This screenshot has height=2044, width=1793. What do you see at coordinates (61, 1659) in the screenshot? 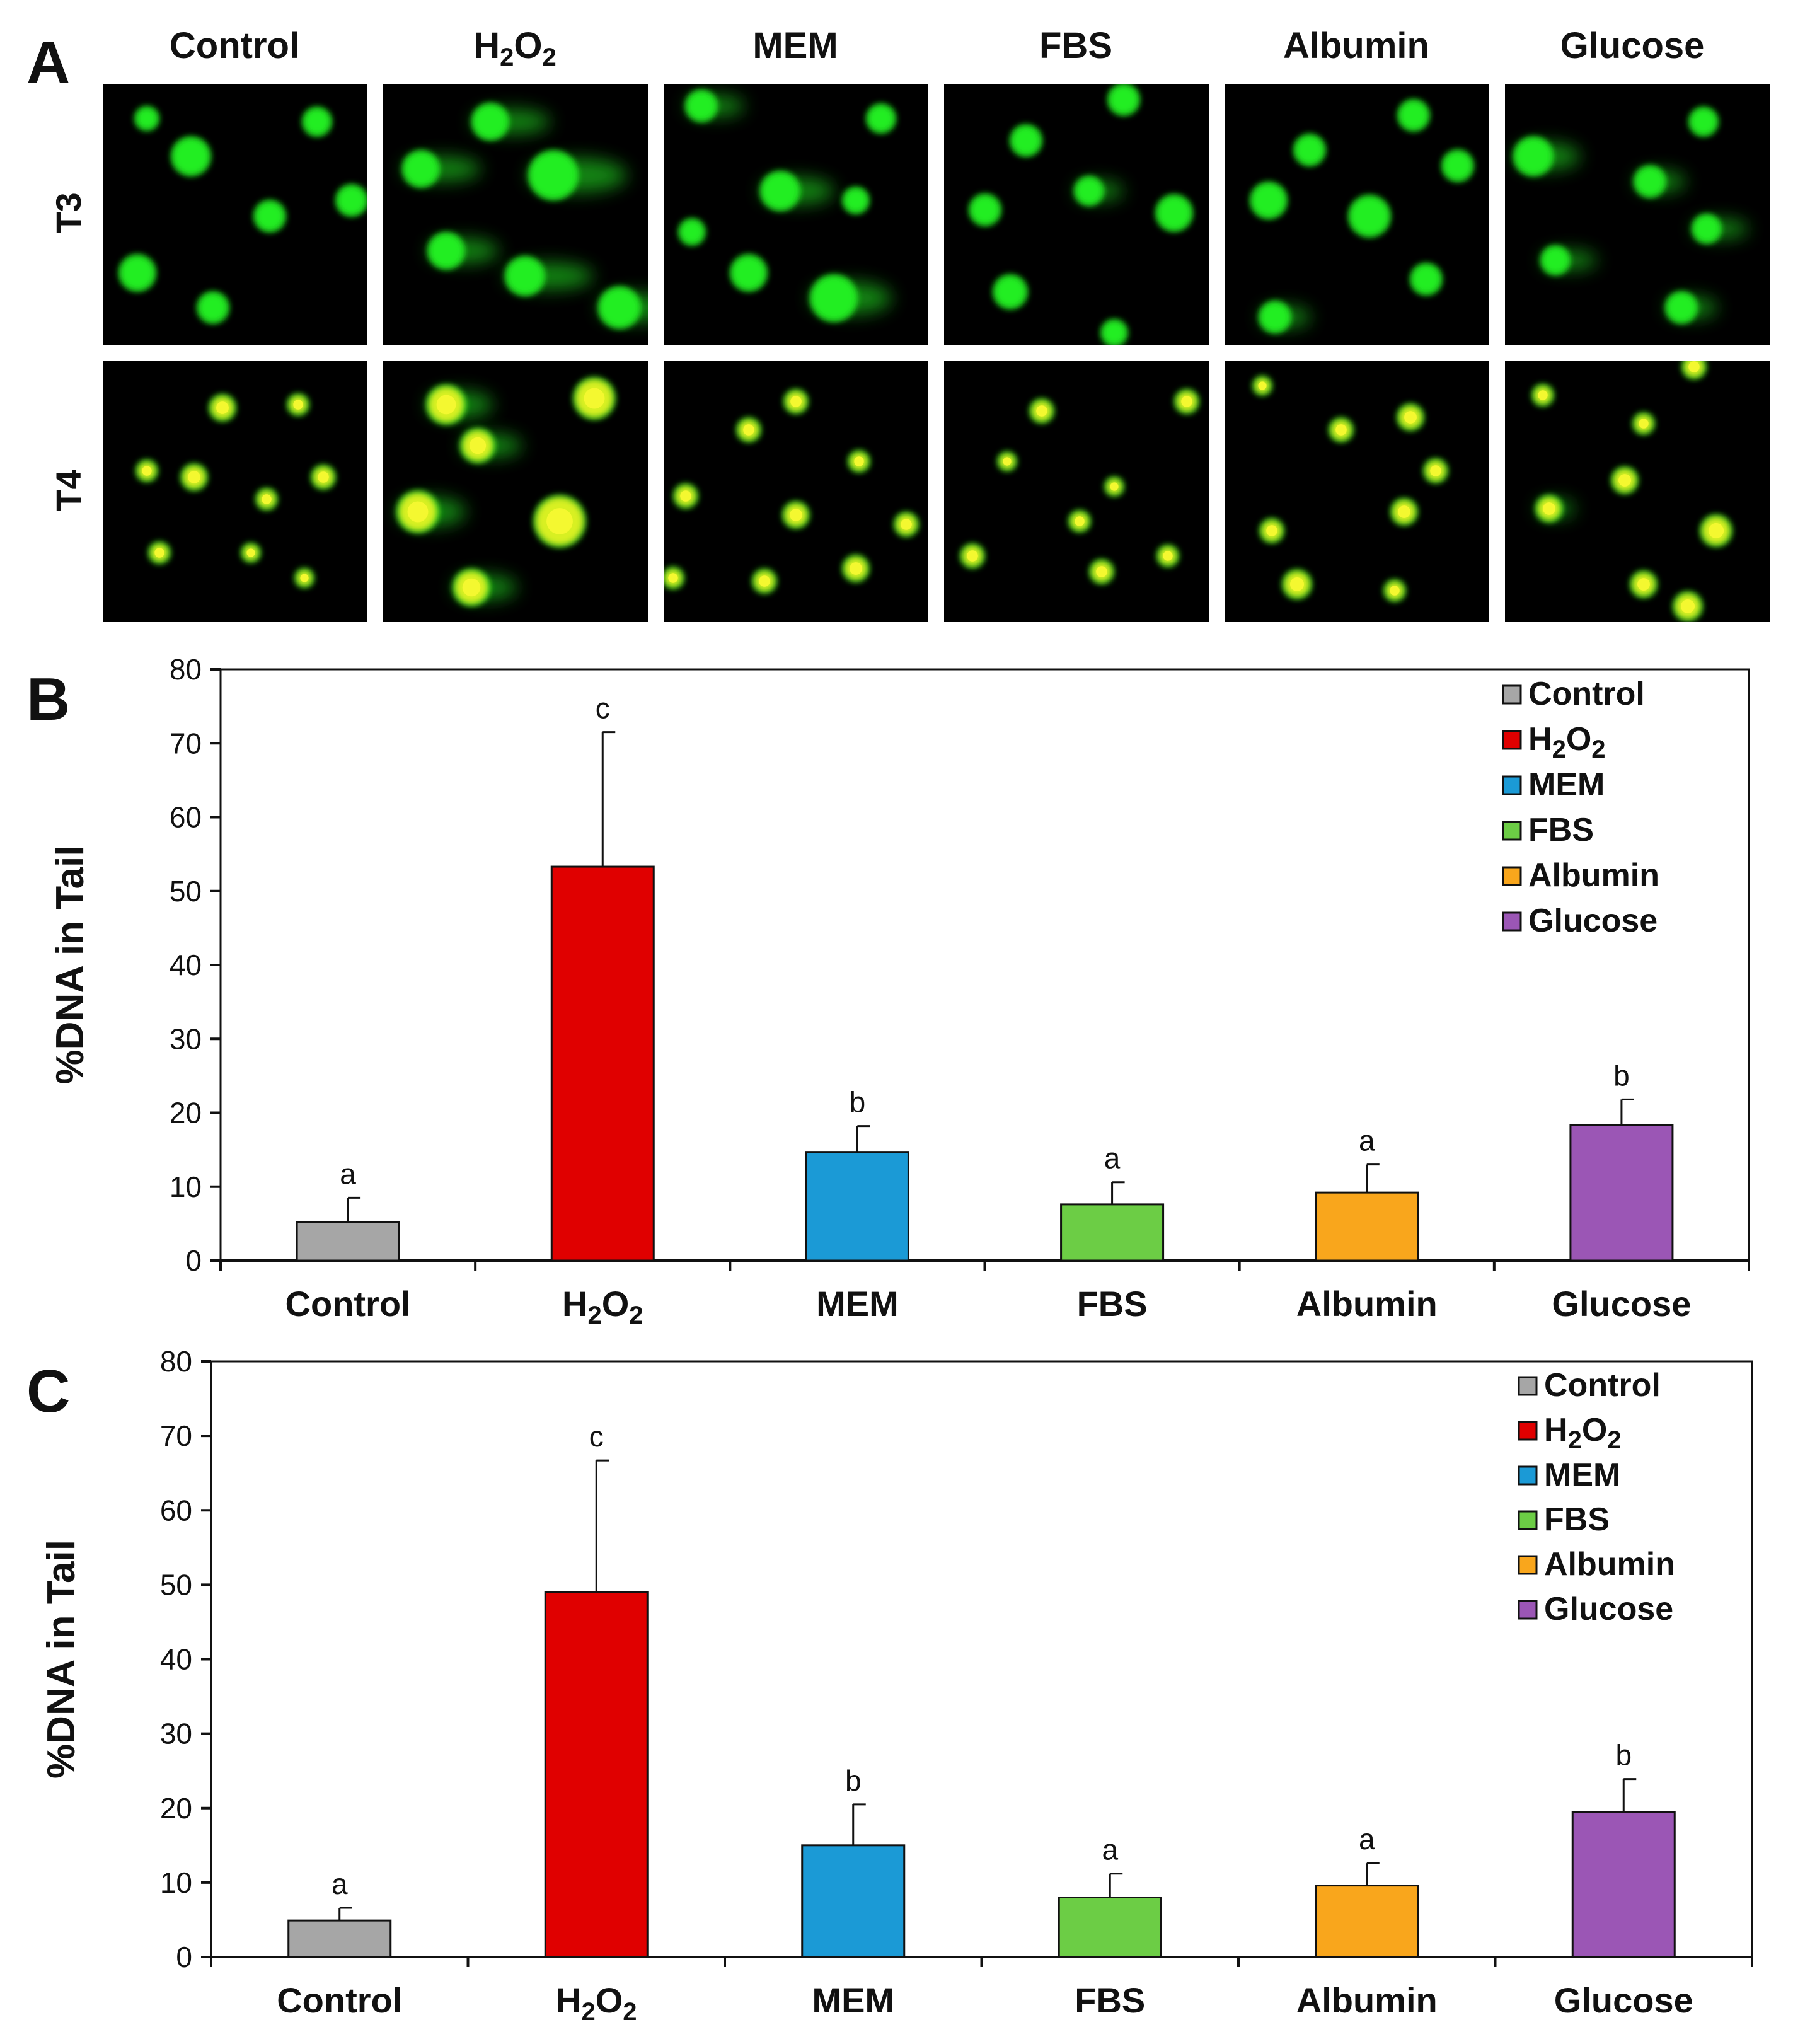
I see `y-axis-title: %DNA in Tail` at bounding box center [61, 1659].